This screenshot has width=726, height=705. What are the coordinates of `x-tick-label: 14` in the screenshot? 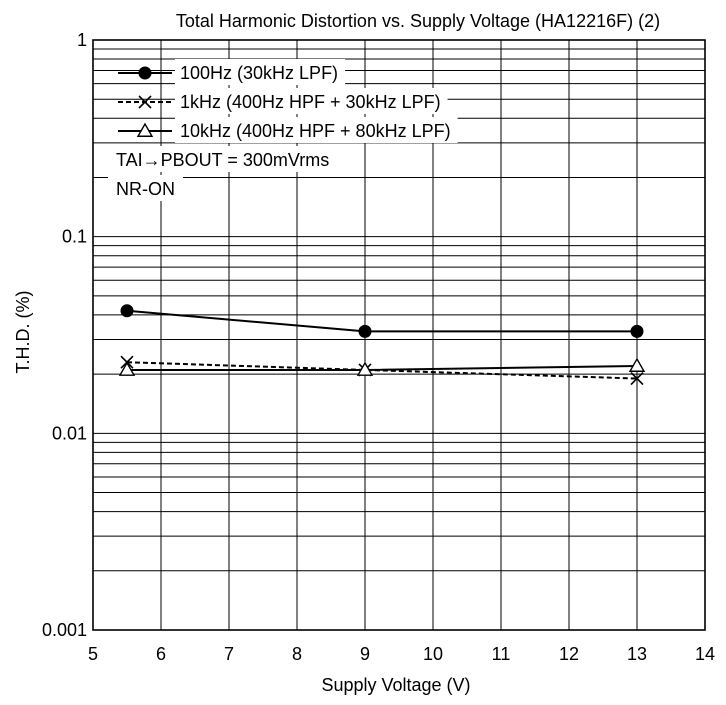 It's located at (705, 654).